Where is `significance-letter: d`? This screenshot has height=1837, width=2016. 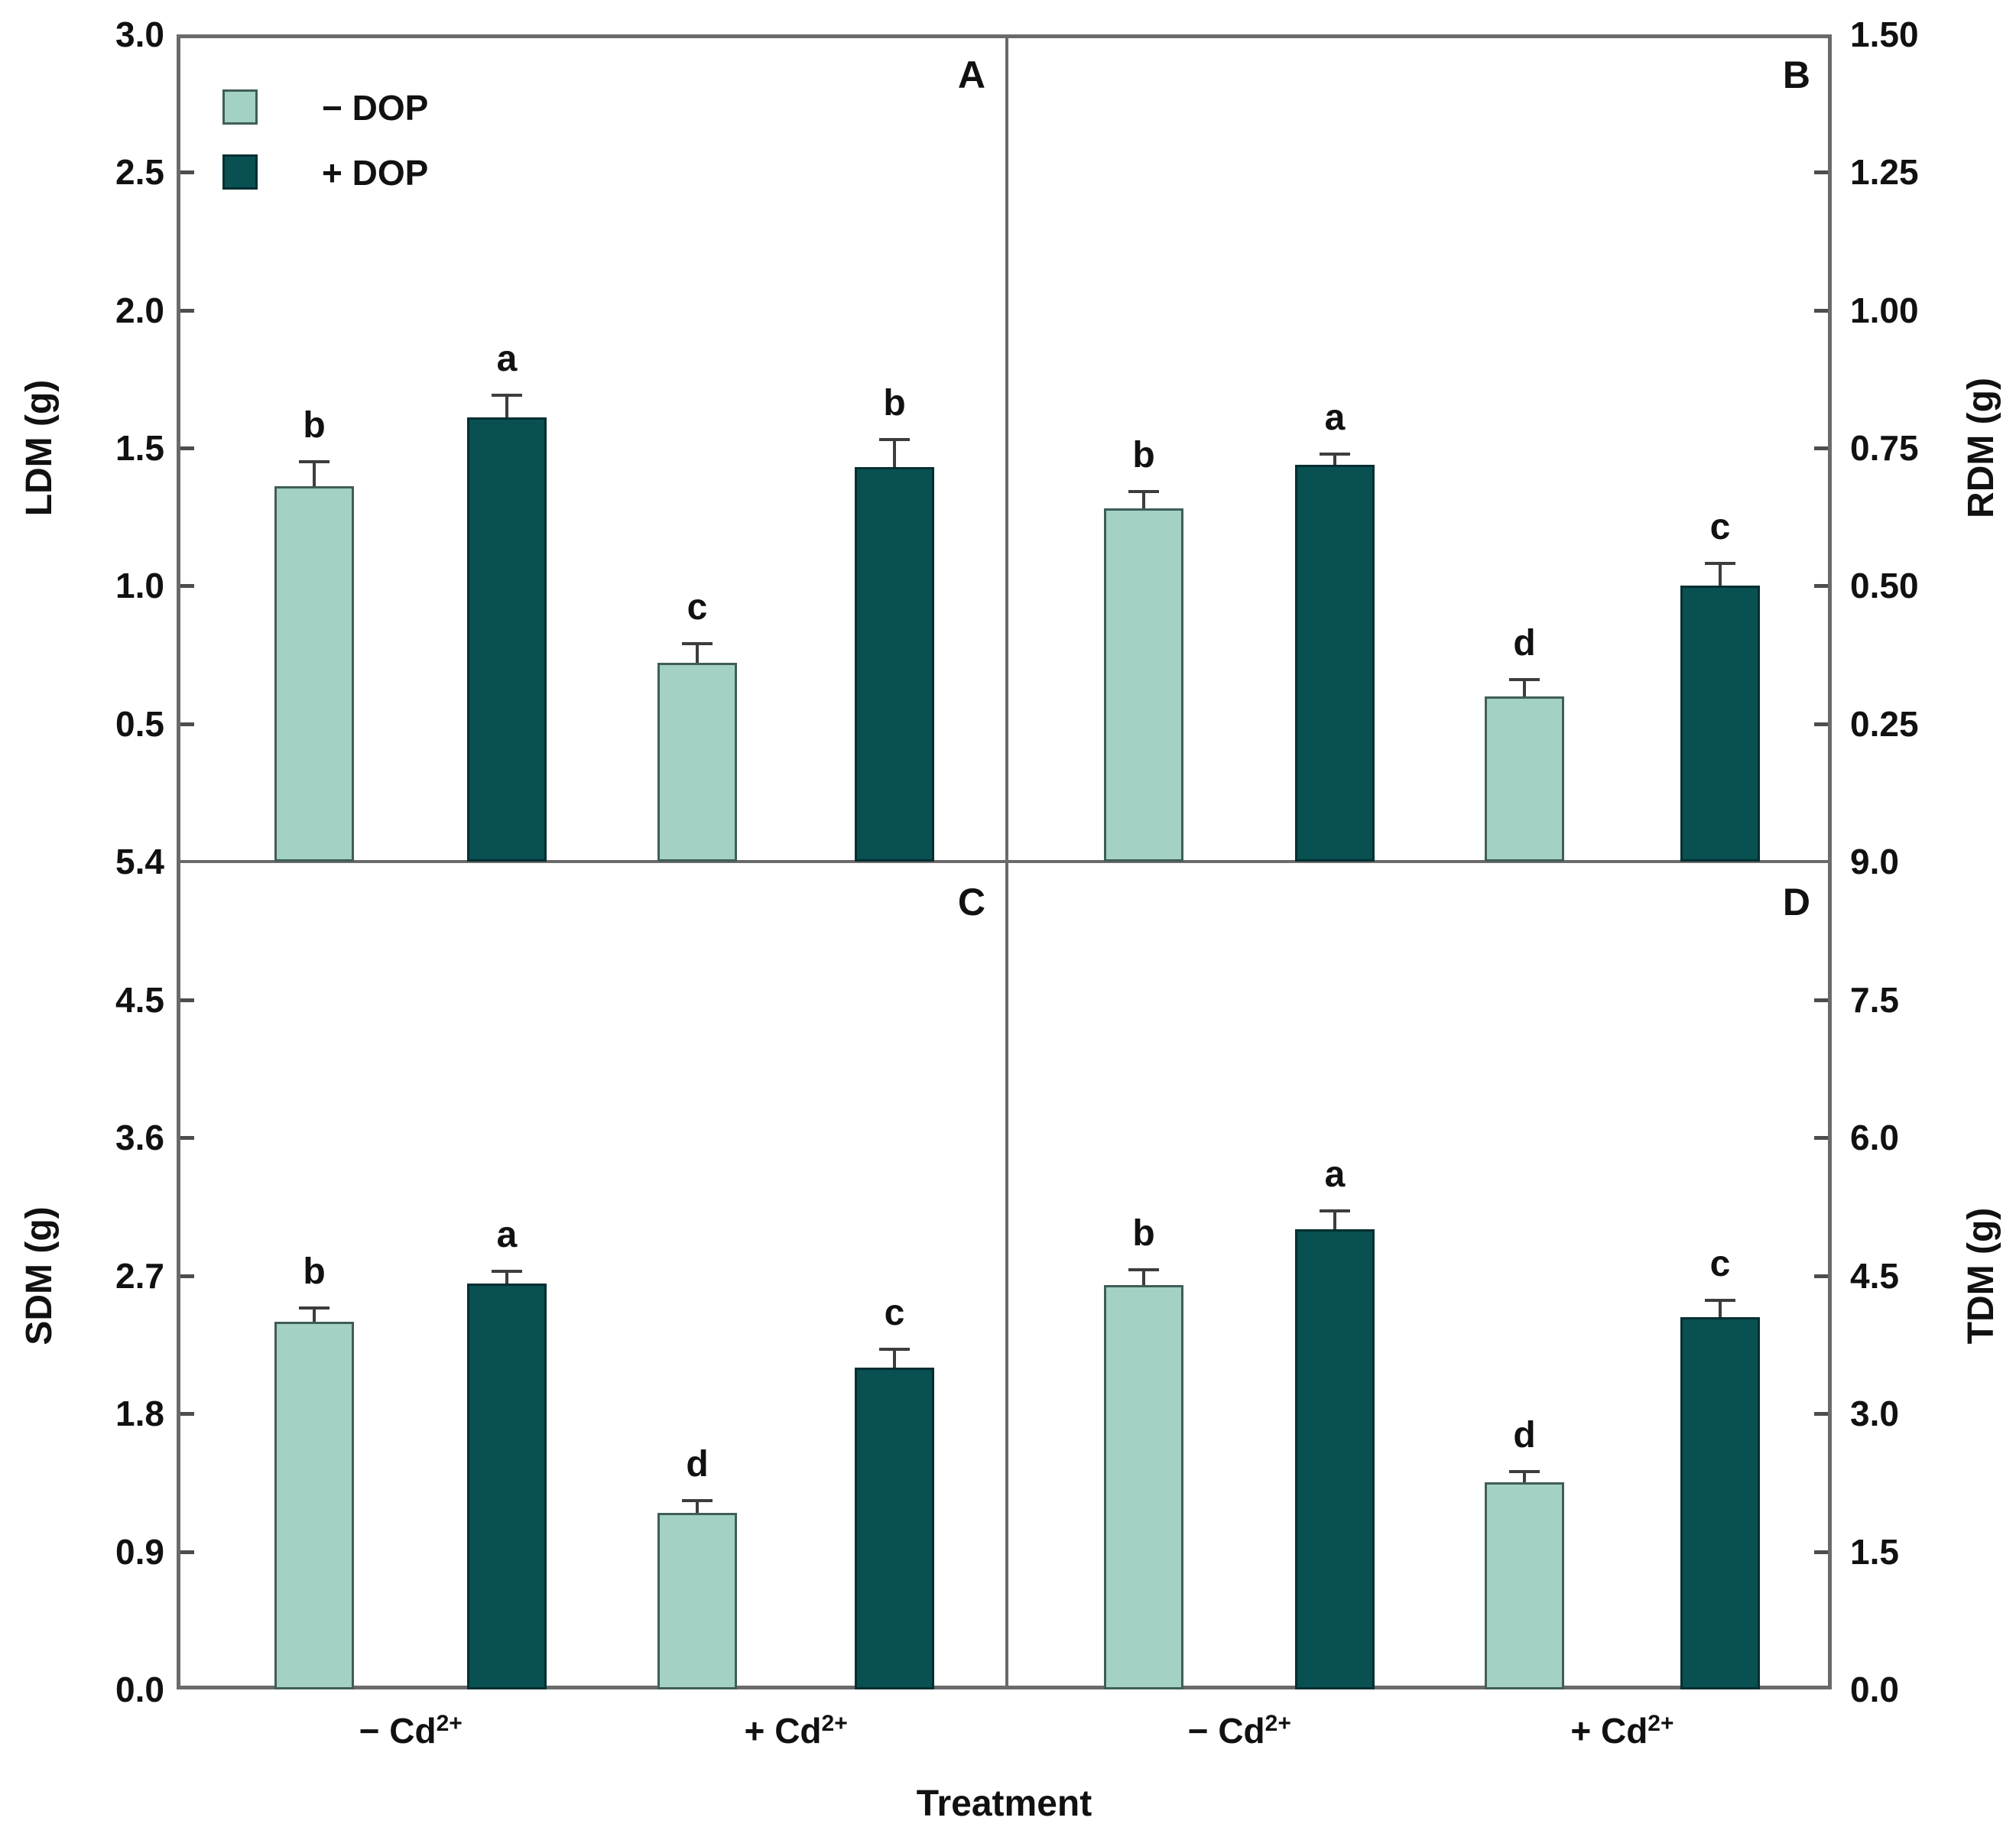 significance-letter: d is located at coordinates (697, 1464).